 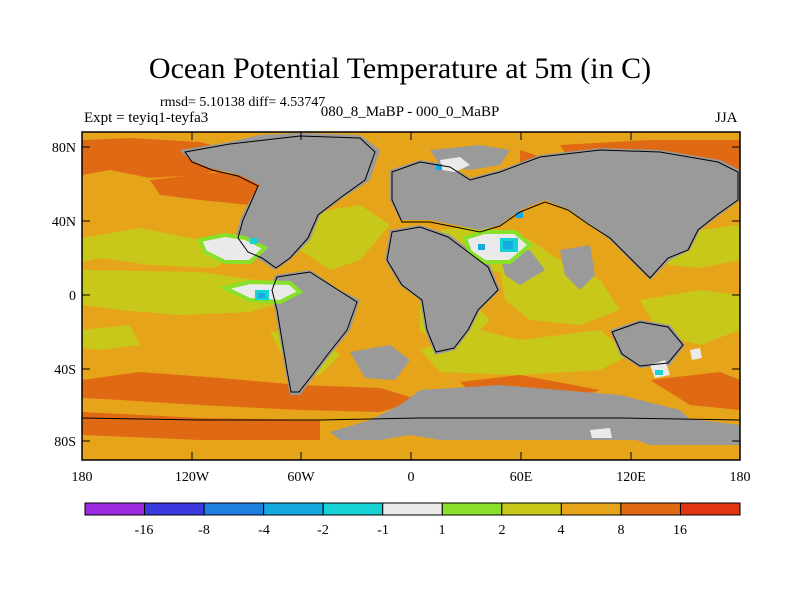 I want to click on y-tick-label: 80S, so click(x=65, y=442).